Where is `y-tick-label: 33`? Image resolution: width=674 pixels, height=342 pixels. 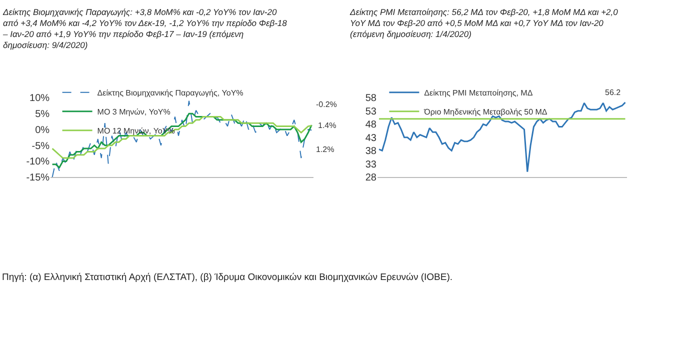 y-tick-label: 33 is located at coordinates (371, 164).